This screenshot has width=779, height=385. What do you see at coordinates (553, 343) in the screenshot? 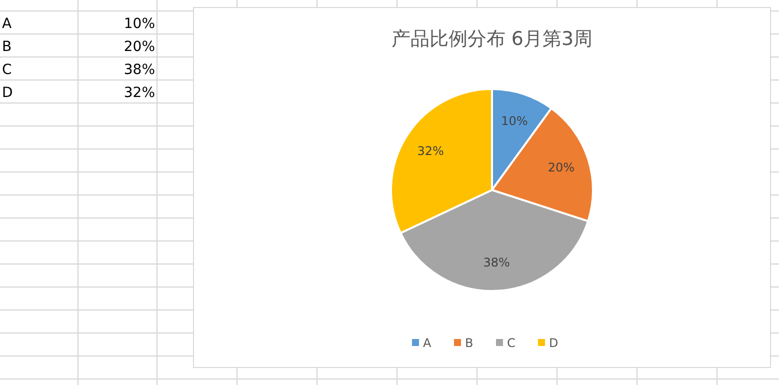
I see `legend-label: D` at bounding box center [553, 343].